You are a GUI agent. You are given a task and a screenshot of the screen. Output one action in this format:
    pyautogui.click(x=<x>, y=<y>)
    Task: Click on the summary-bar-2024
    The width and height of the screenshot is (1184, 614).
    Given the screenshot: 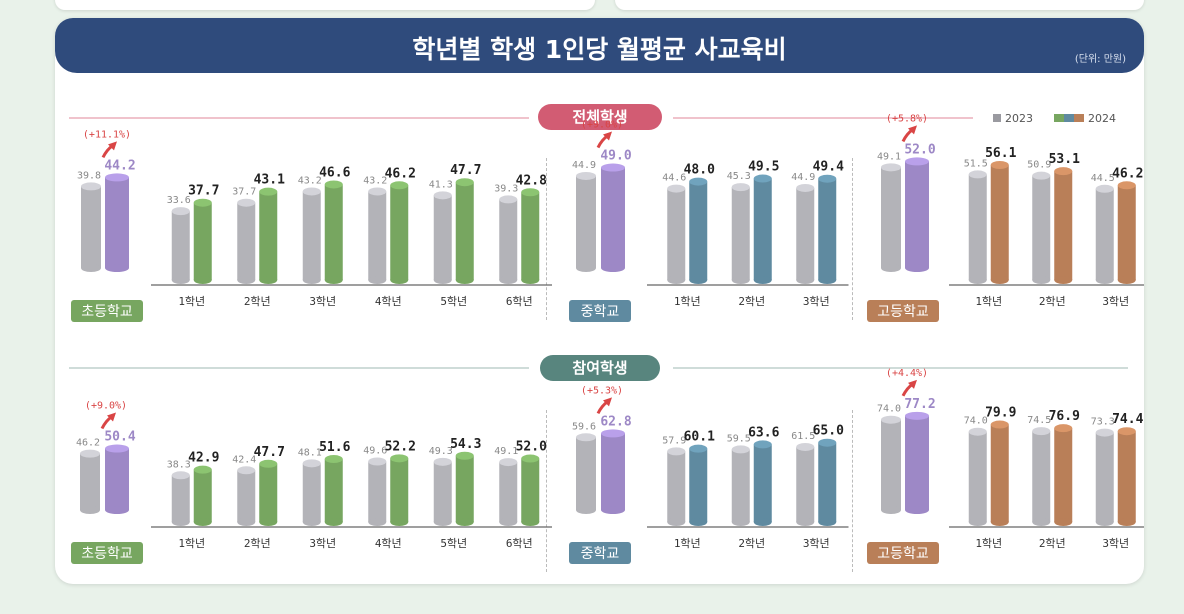 What is the action you would take?
    pyautogui.click(x=117, y=479)
    